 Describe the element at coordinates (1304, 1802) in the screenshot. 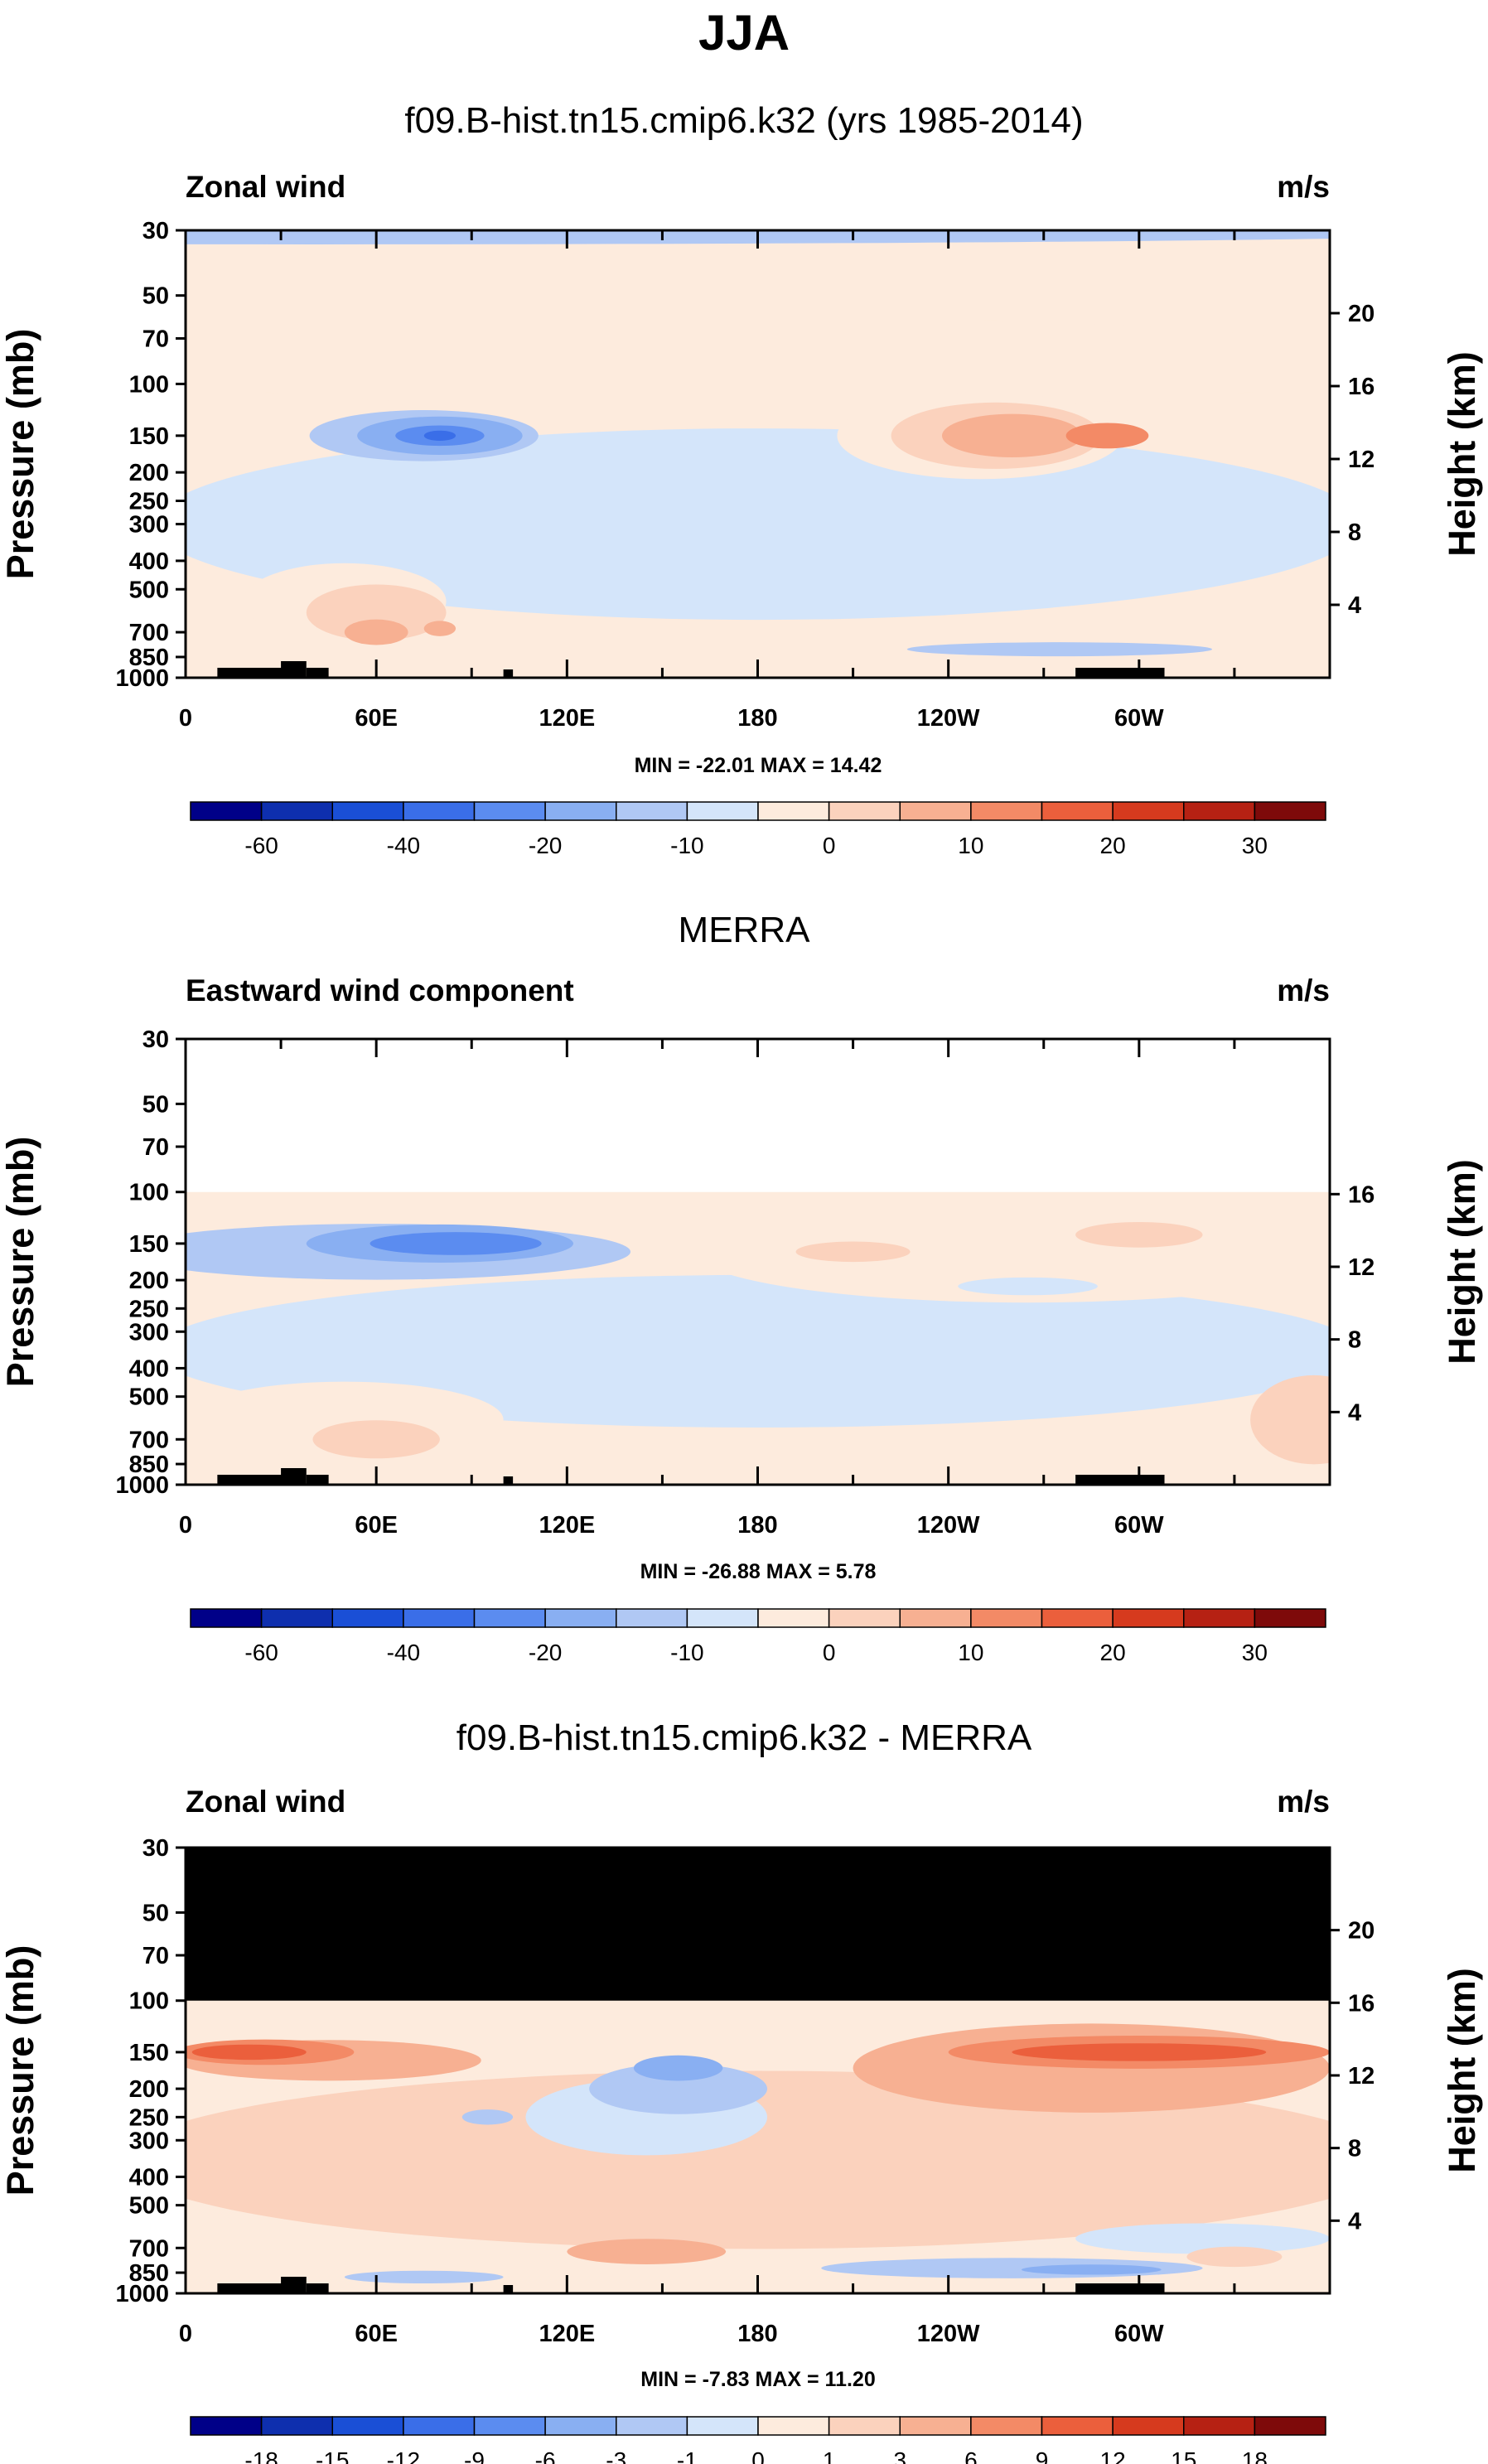

I see `units-label: m/s` at that location.